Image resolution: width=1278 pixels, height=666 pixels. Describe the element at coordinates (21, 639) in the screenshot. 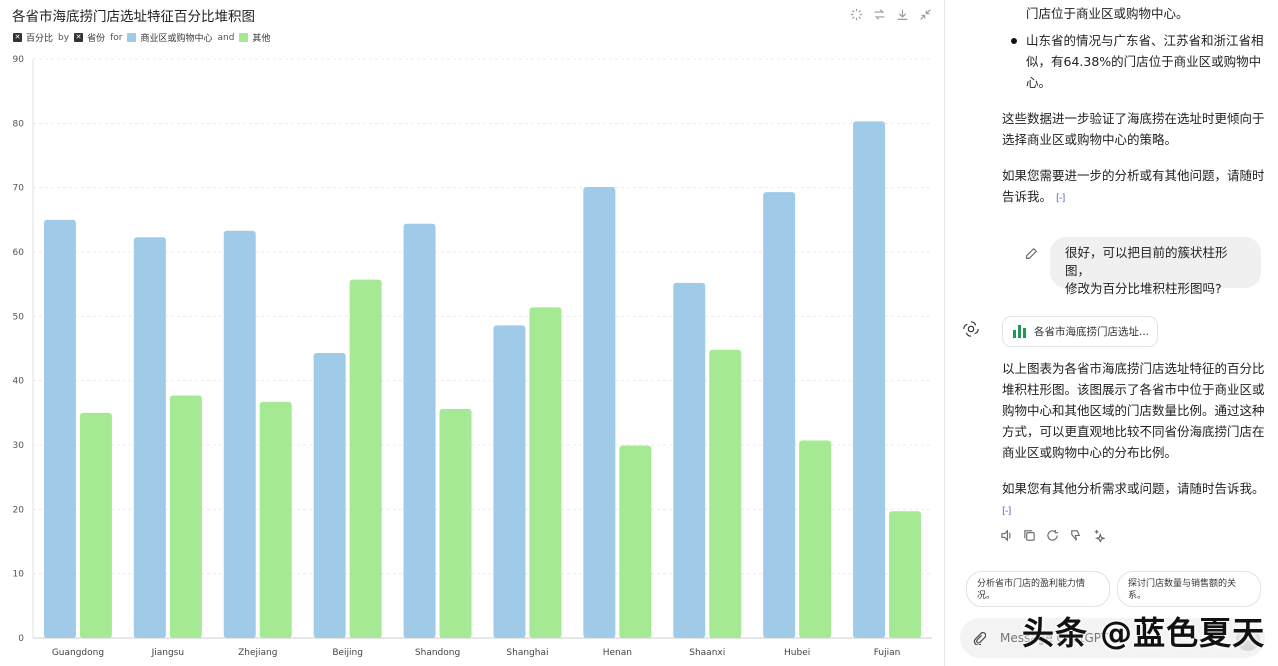

I see `y-tick-label: 0` at that location.